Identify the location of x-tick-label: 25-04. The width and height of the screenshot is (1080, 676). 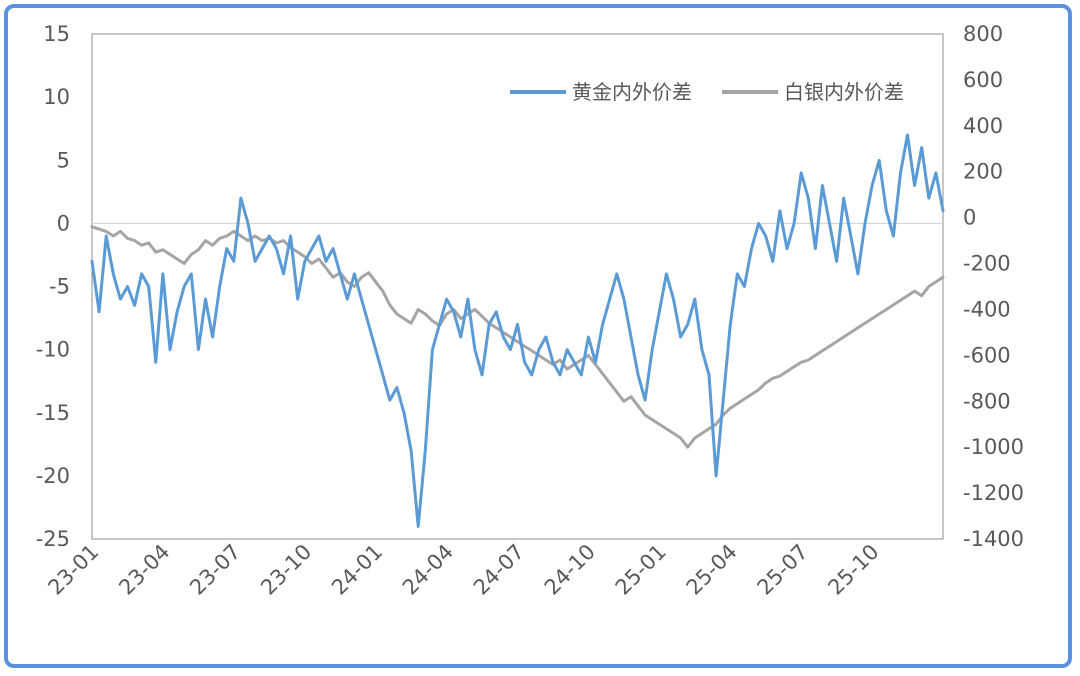
(712, 570).